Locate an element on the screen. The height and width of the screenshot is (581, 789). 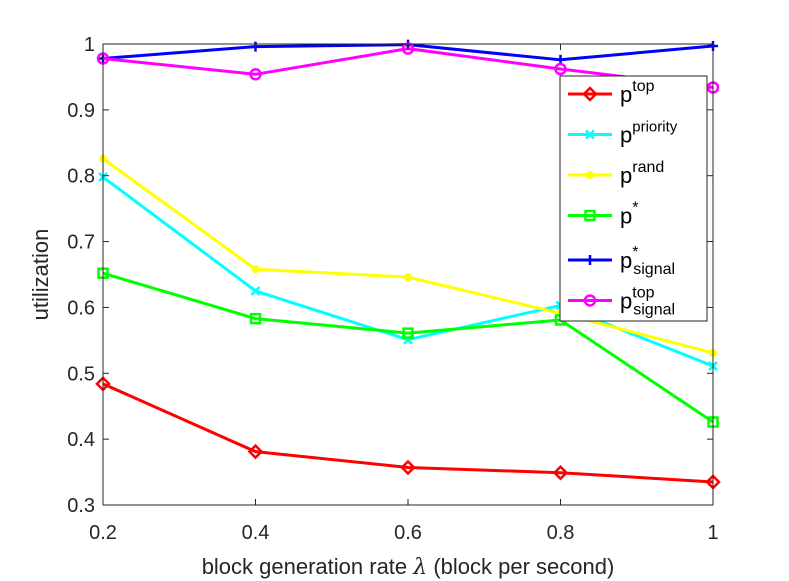
legend-label: ppriority is located at coordinates (649, 133).